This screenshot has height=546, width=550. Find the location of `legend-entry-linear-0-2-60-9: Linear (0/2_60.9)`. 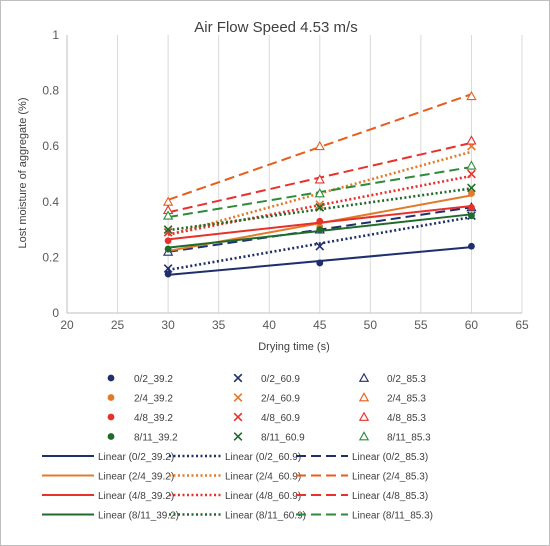

legend-entry-linear-0-2-60-9: Linear (0/2_60.9) is located at coordinates (235, 457).